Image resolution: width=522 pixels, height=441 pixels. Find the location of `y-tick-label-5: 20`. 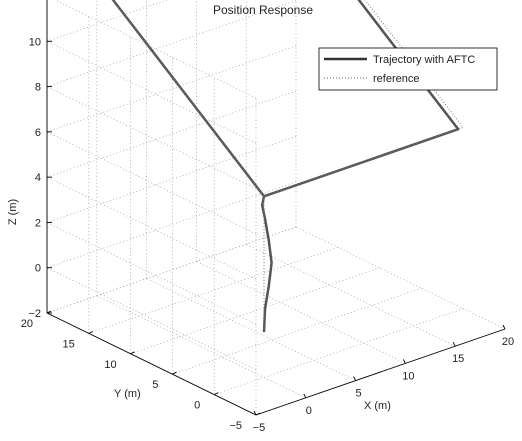

y-tick-label-5: 20 is located at coordinates (27, 324).